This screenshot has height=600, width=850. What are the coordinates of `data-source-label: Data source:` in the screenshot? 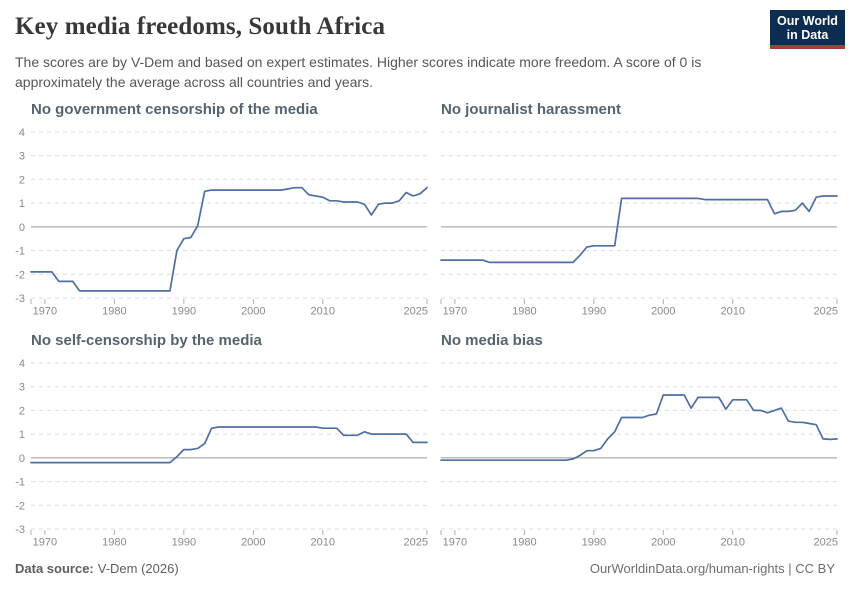 It's located at (54, 568).